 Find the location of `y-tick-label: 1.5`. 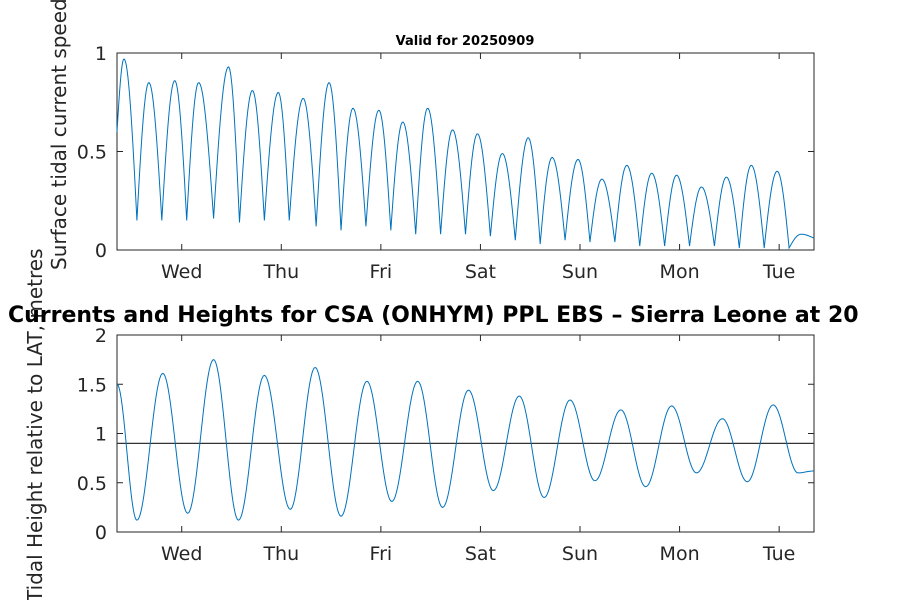

y-tick-label: 1.5 is located at coordinates (92, 385).